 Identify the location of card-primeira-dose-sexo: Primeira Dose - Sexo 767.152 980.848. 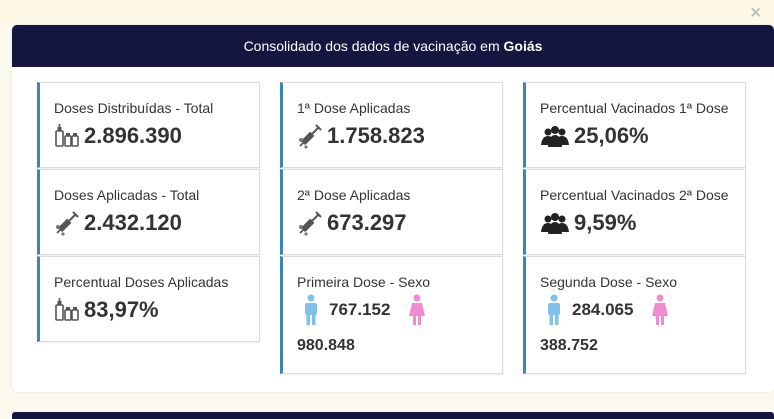
(391, 315).